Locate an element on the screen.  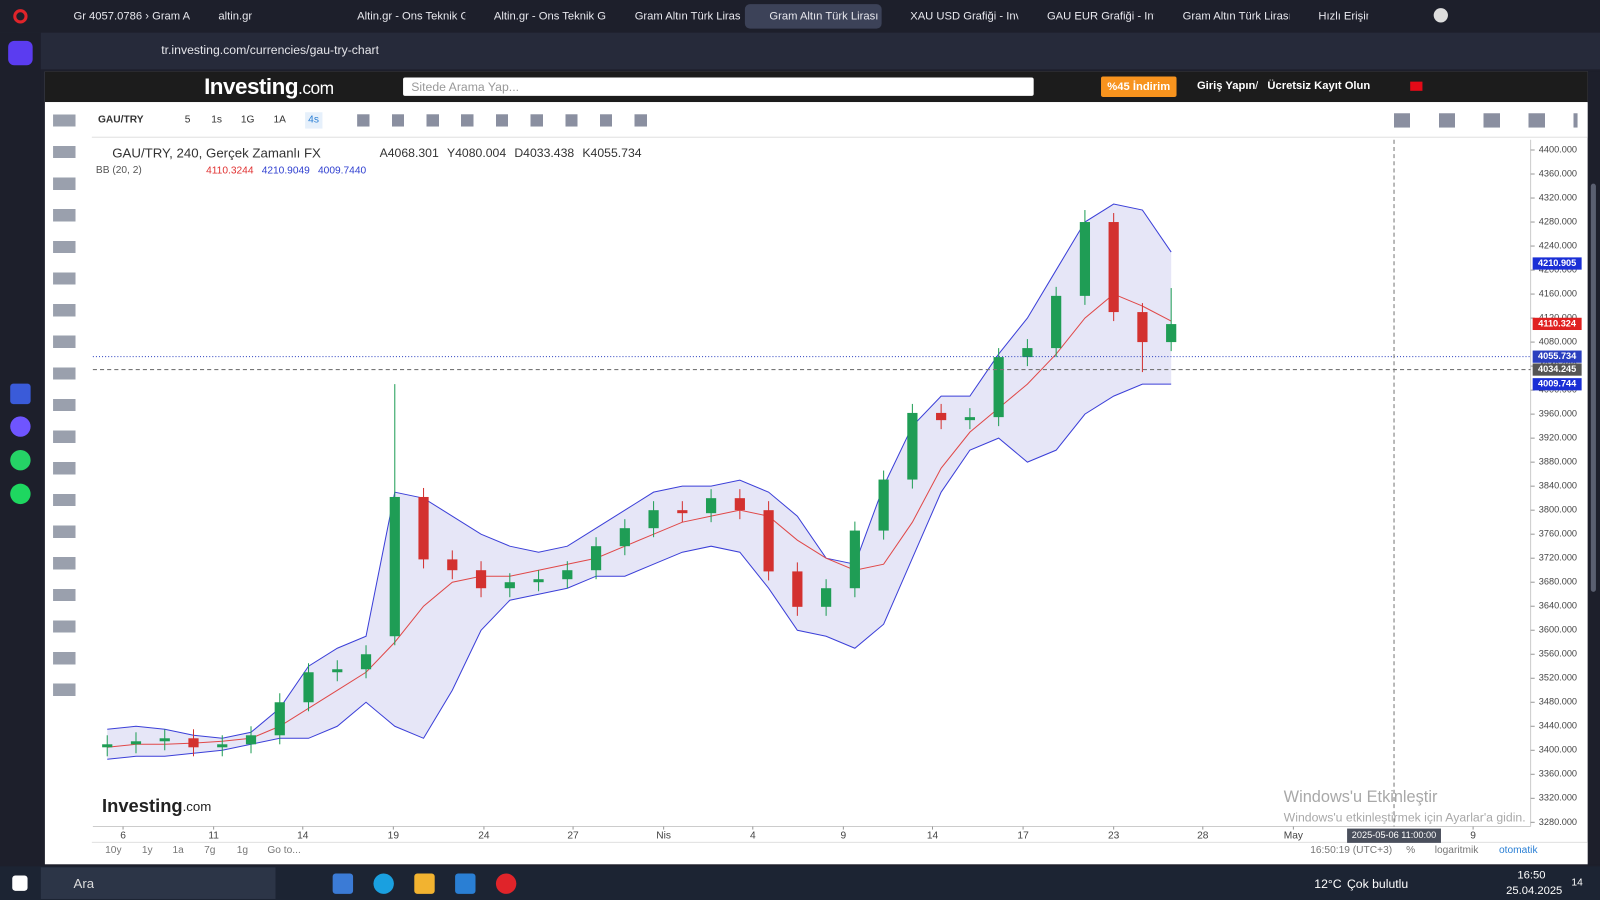
opera-sidebar is located at coordinates (20, 449).